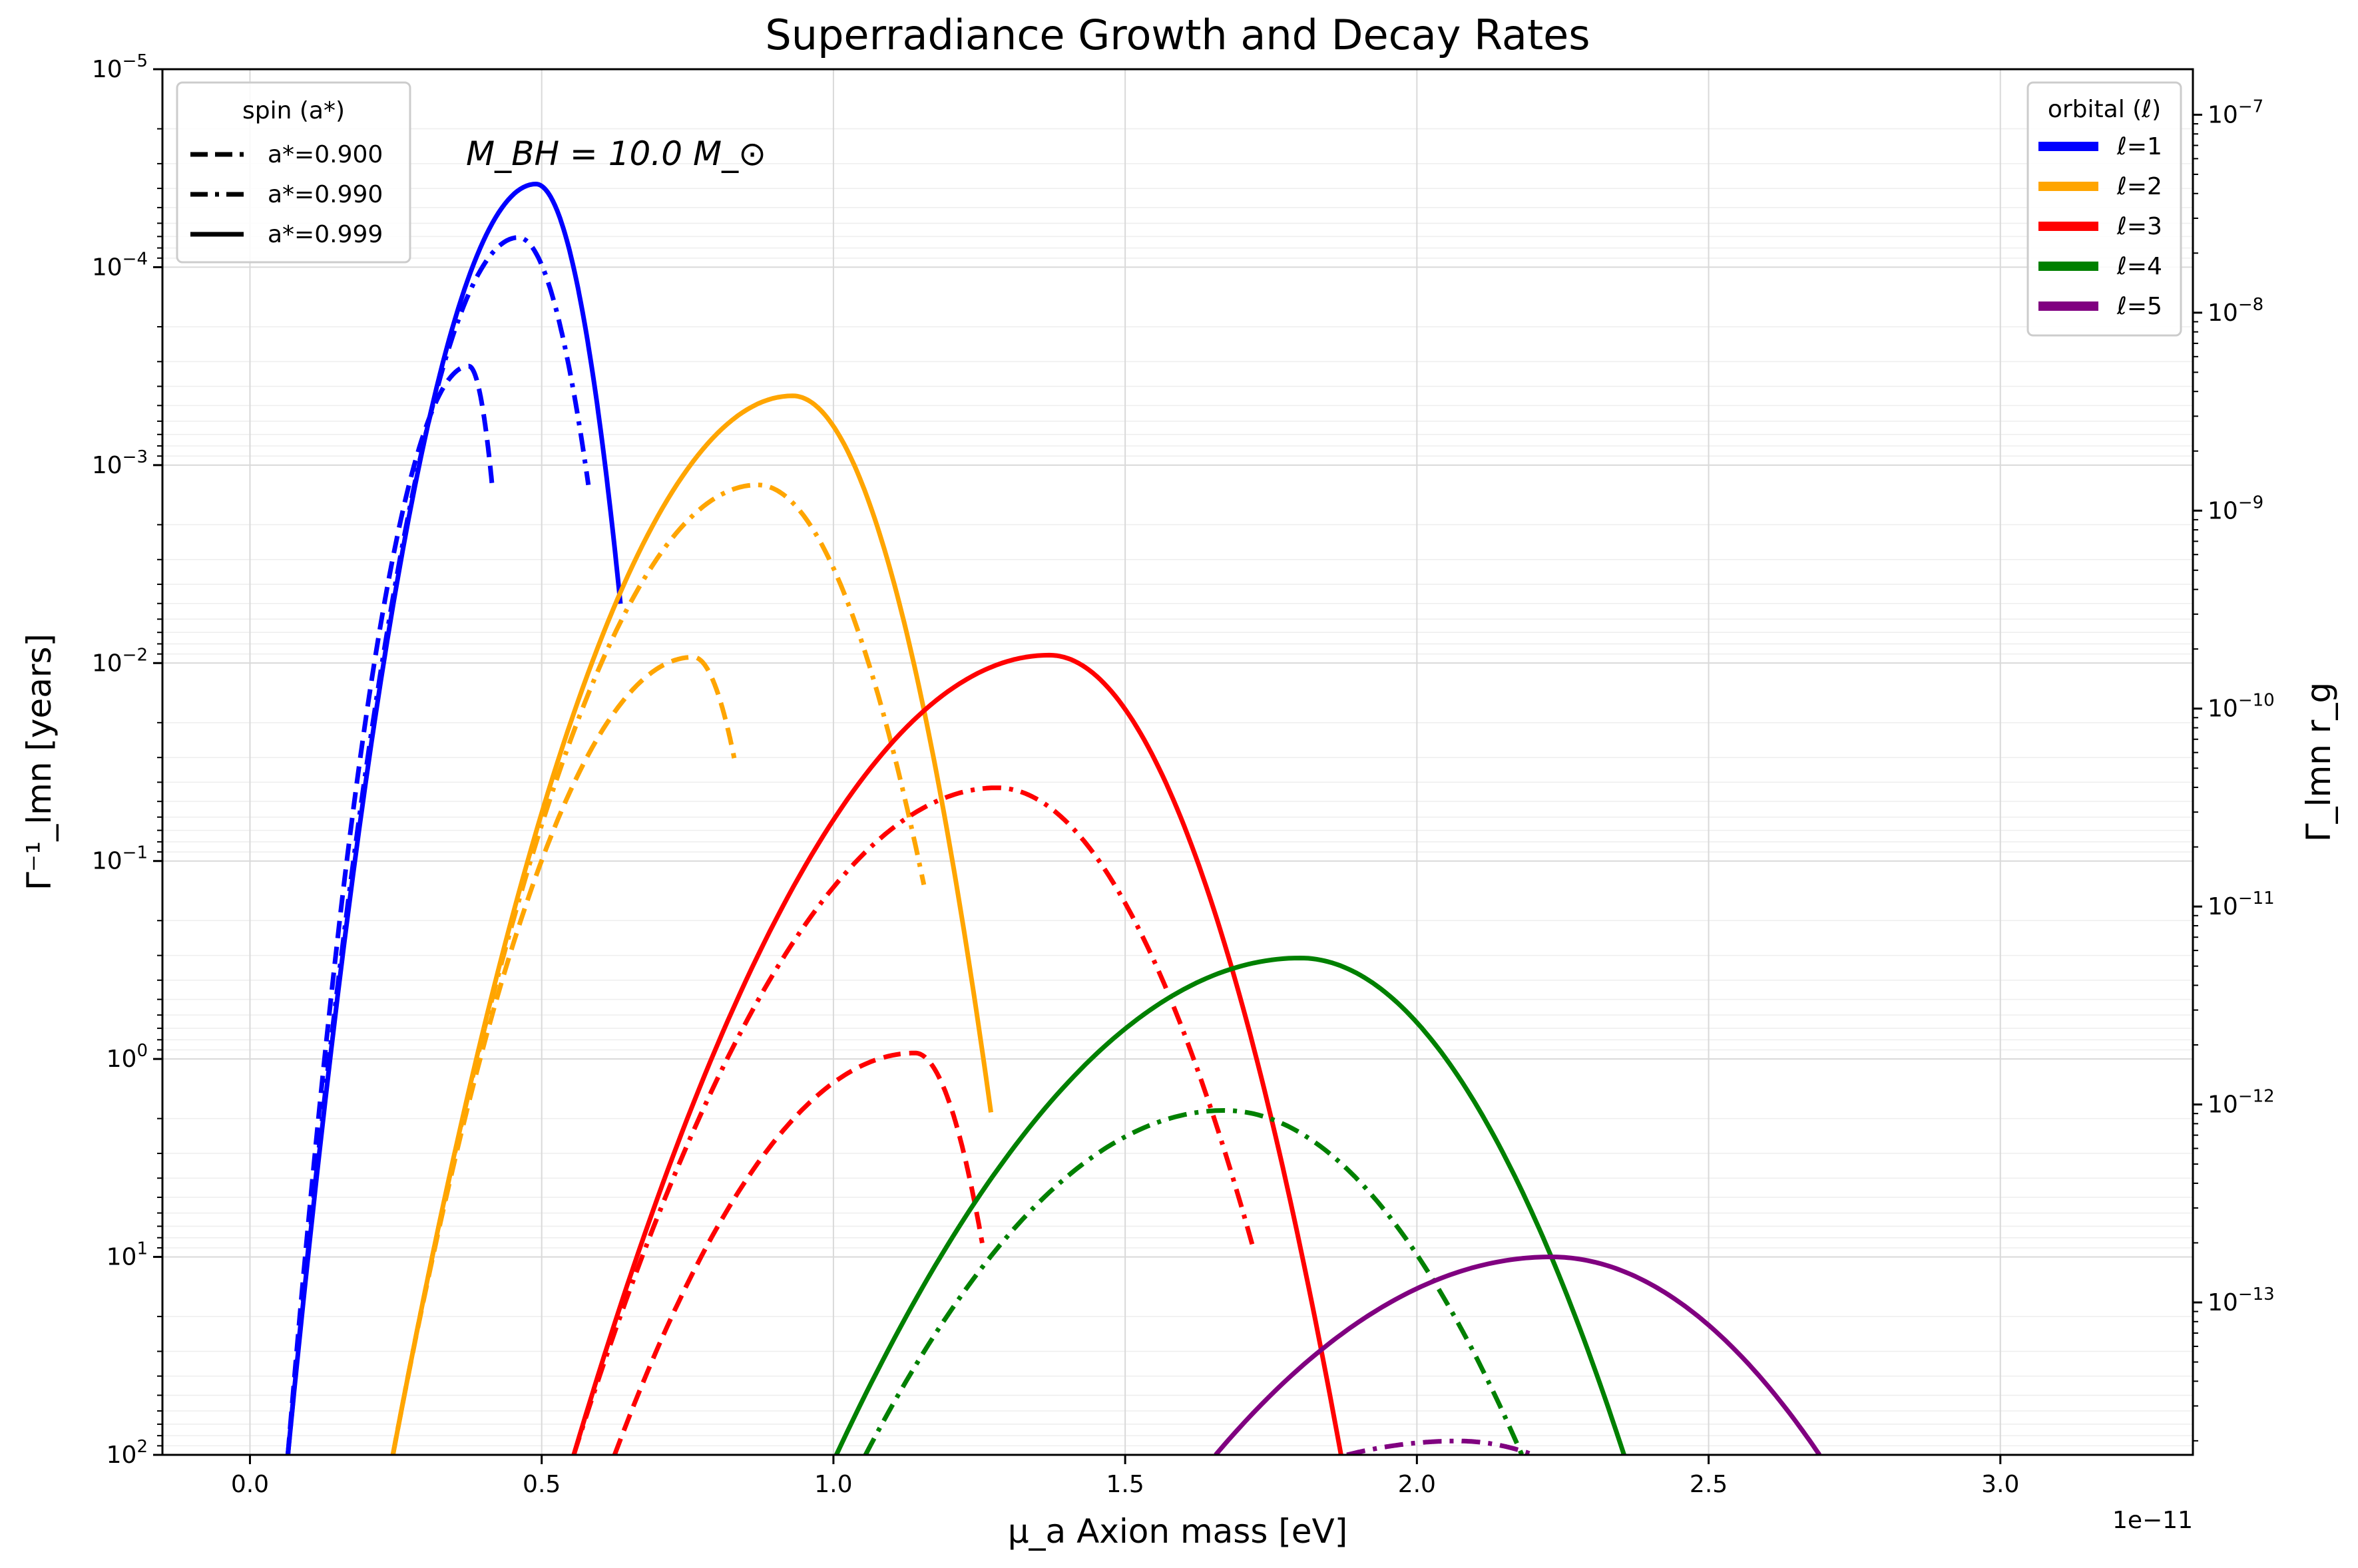 The width and height of the screenshot is (2358, 1568). What do you see at coordinates (2241, 707) in the screenshot?
I see `y-right-tick-label: 10⁻¹⁰` at bounding box center [2241, 707].